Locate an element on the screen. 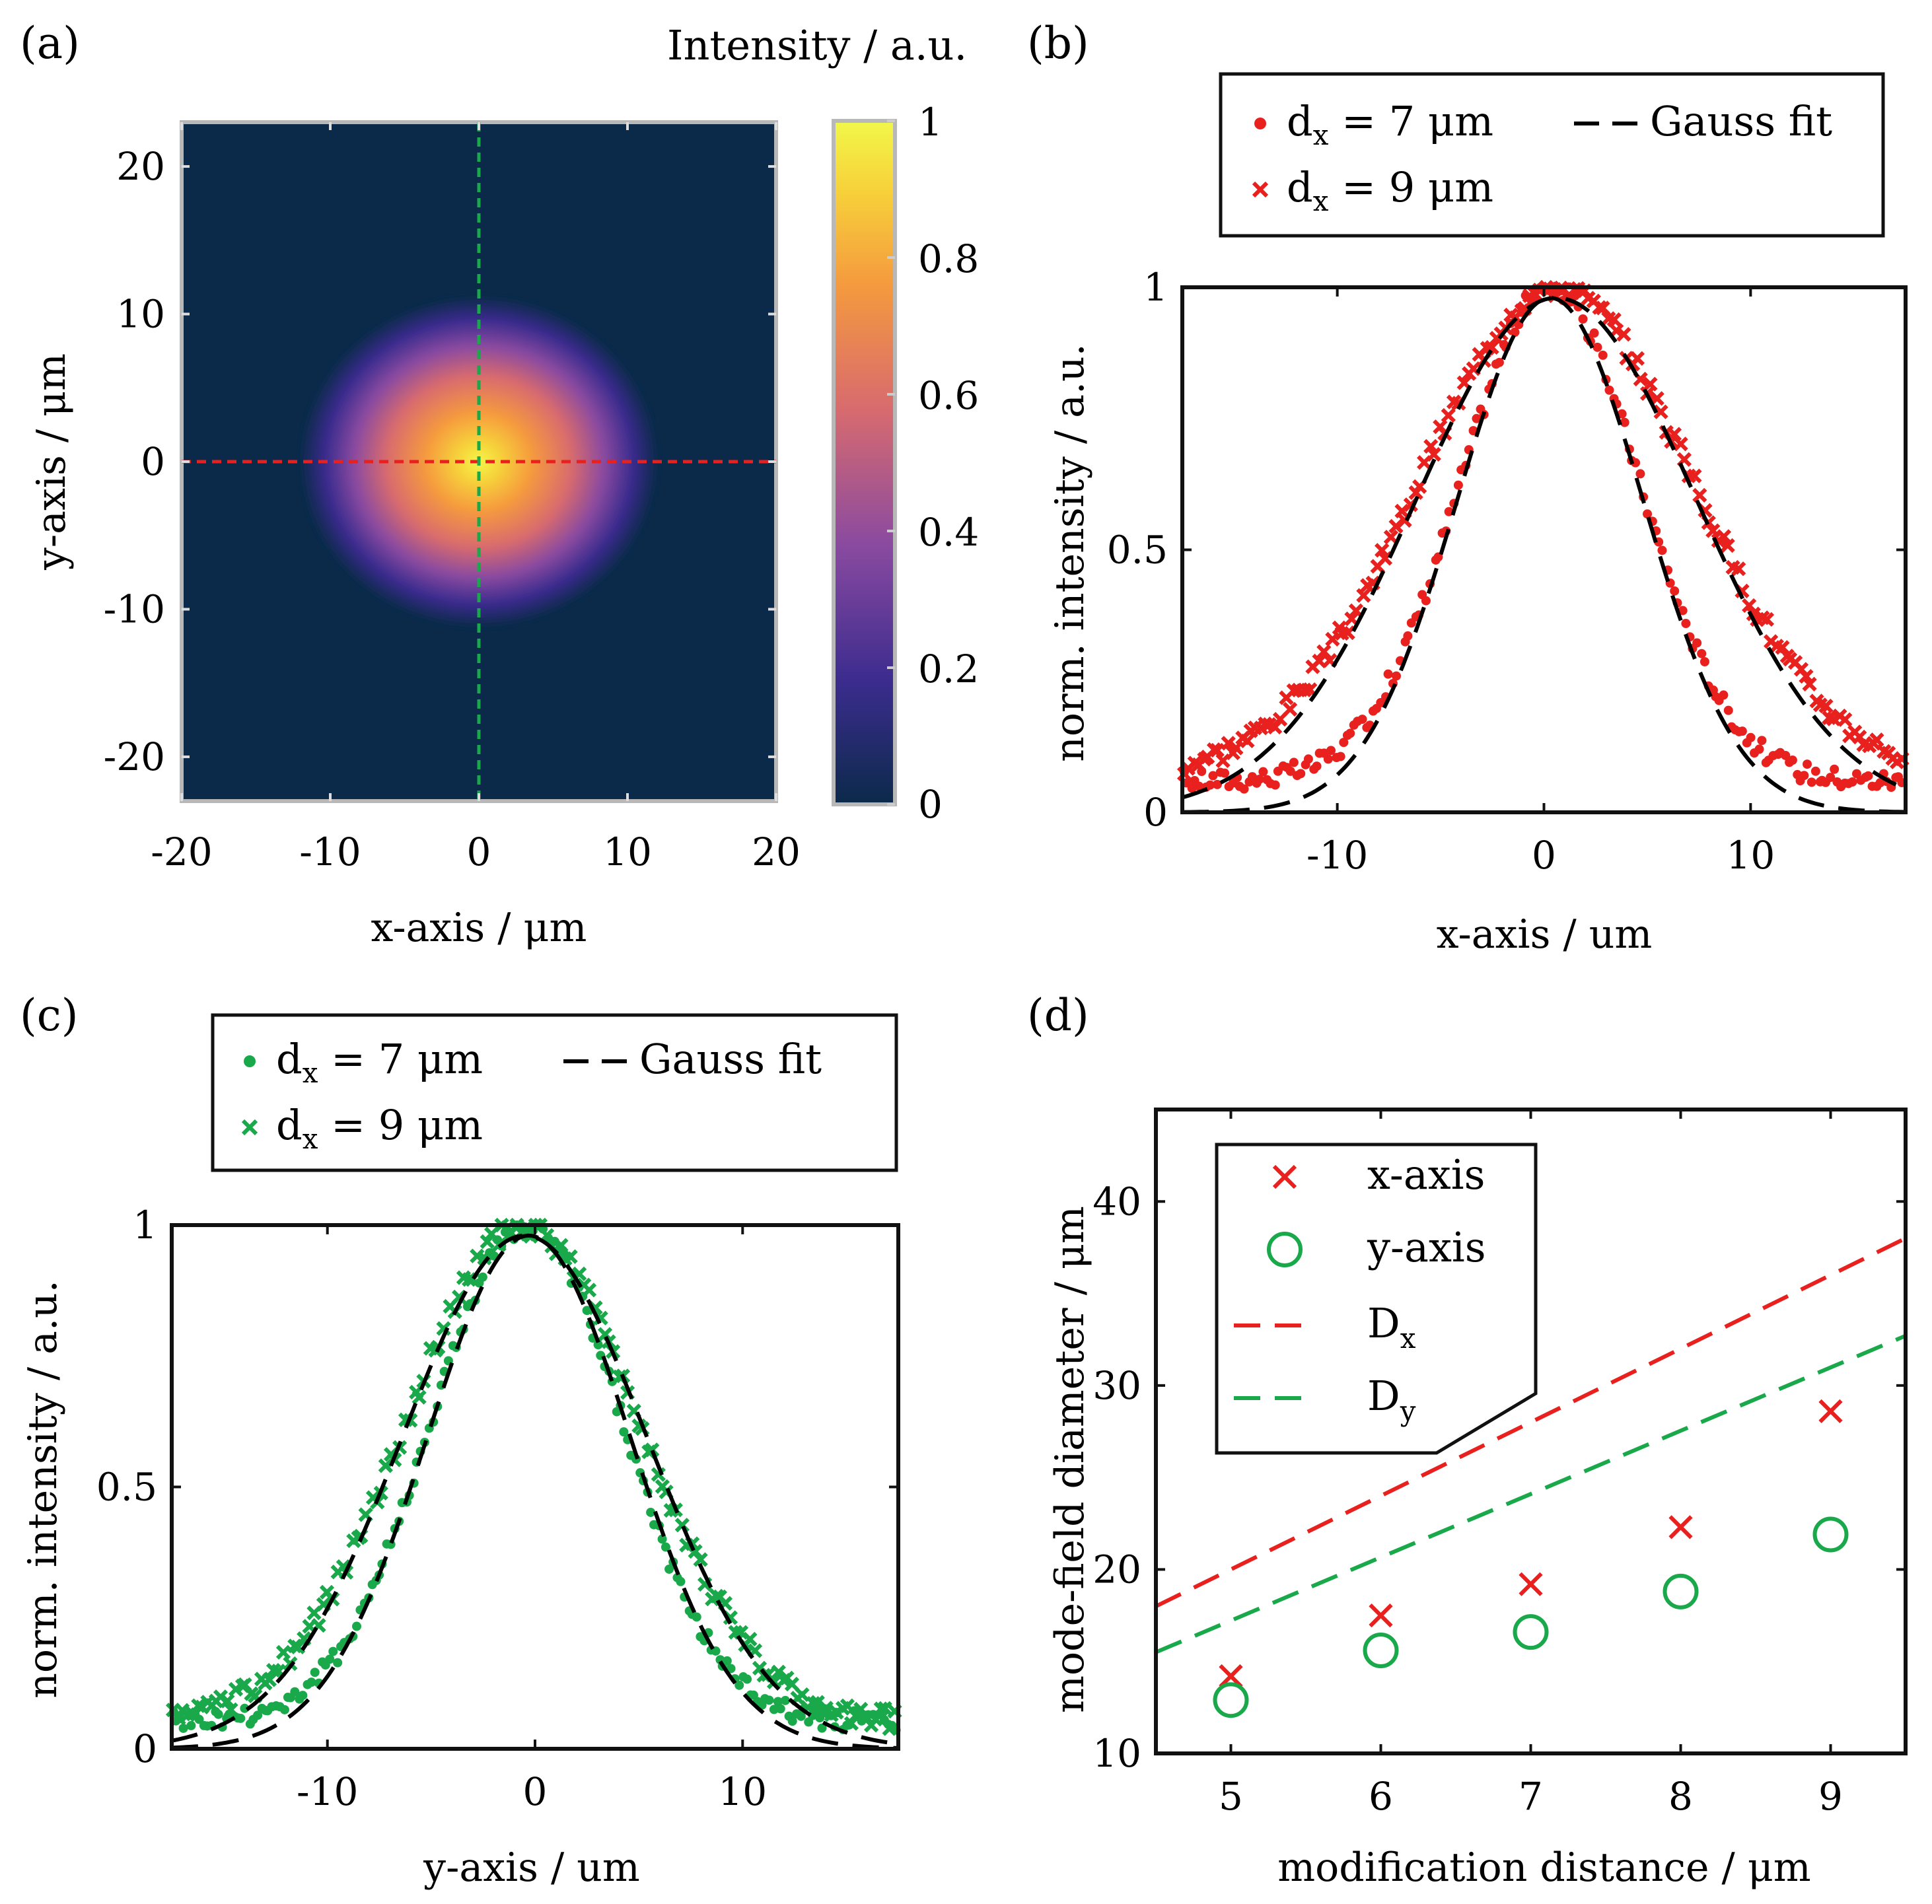 This screenshot has height=1904, width=1932. x-tick-label: 10 is located at coordinates (743, 1791).